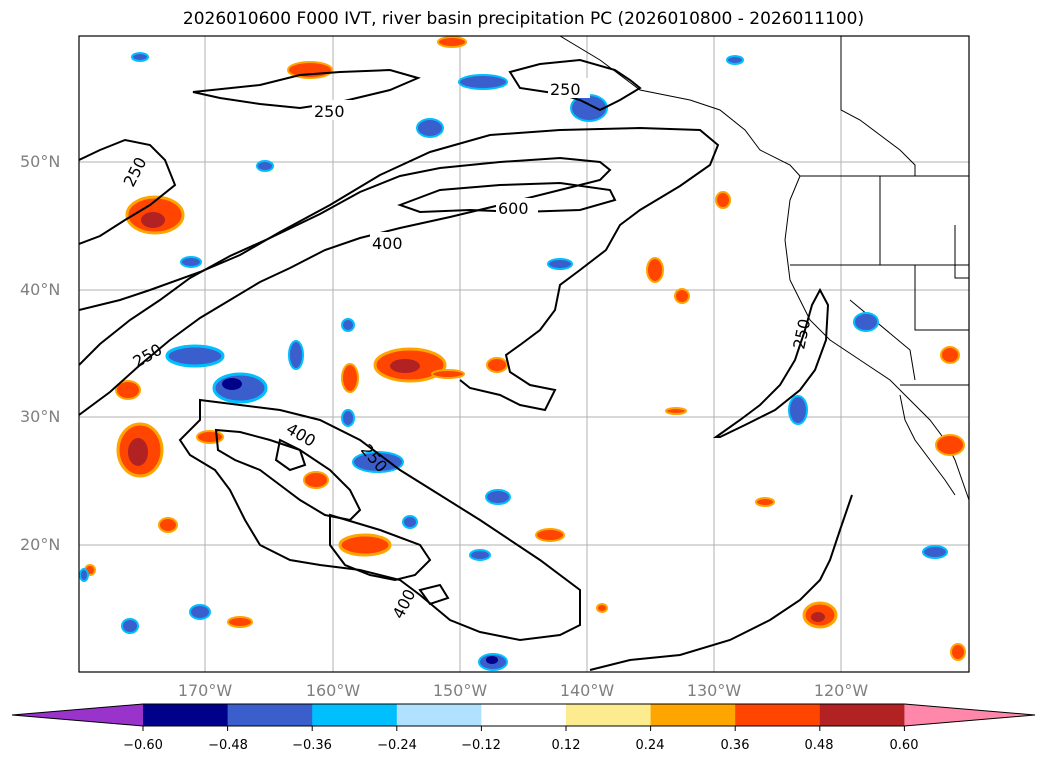  Describe the element at coordinates (333, 690) in the screenshot. I see `lon-label: 160°W` at that location.